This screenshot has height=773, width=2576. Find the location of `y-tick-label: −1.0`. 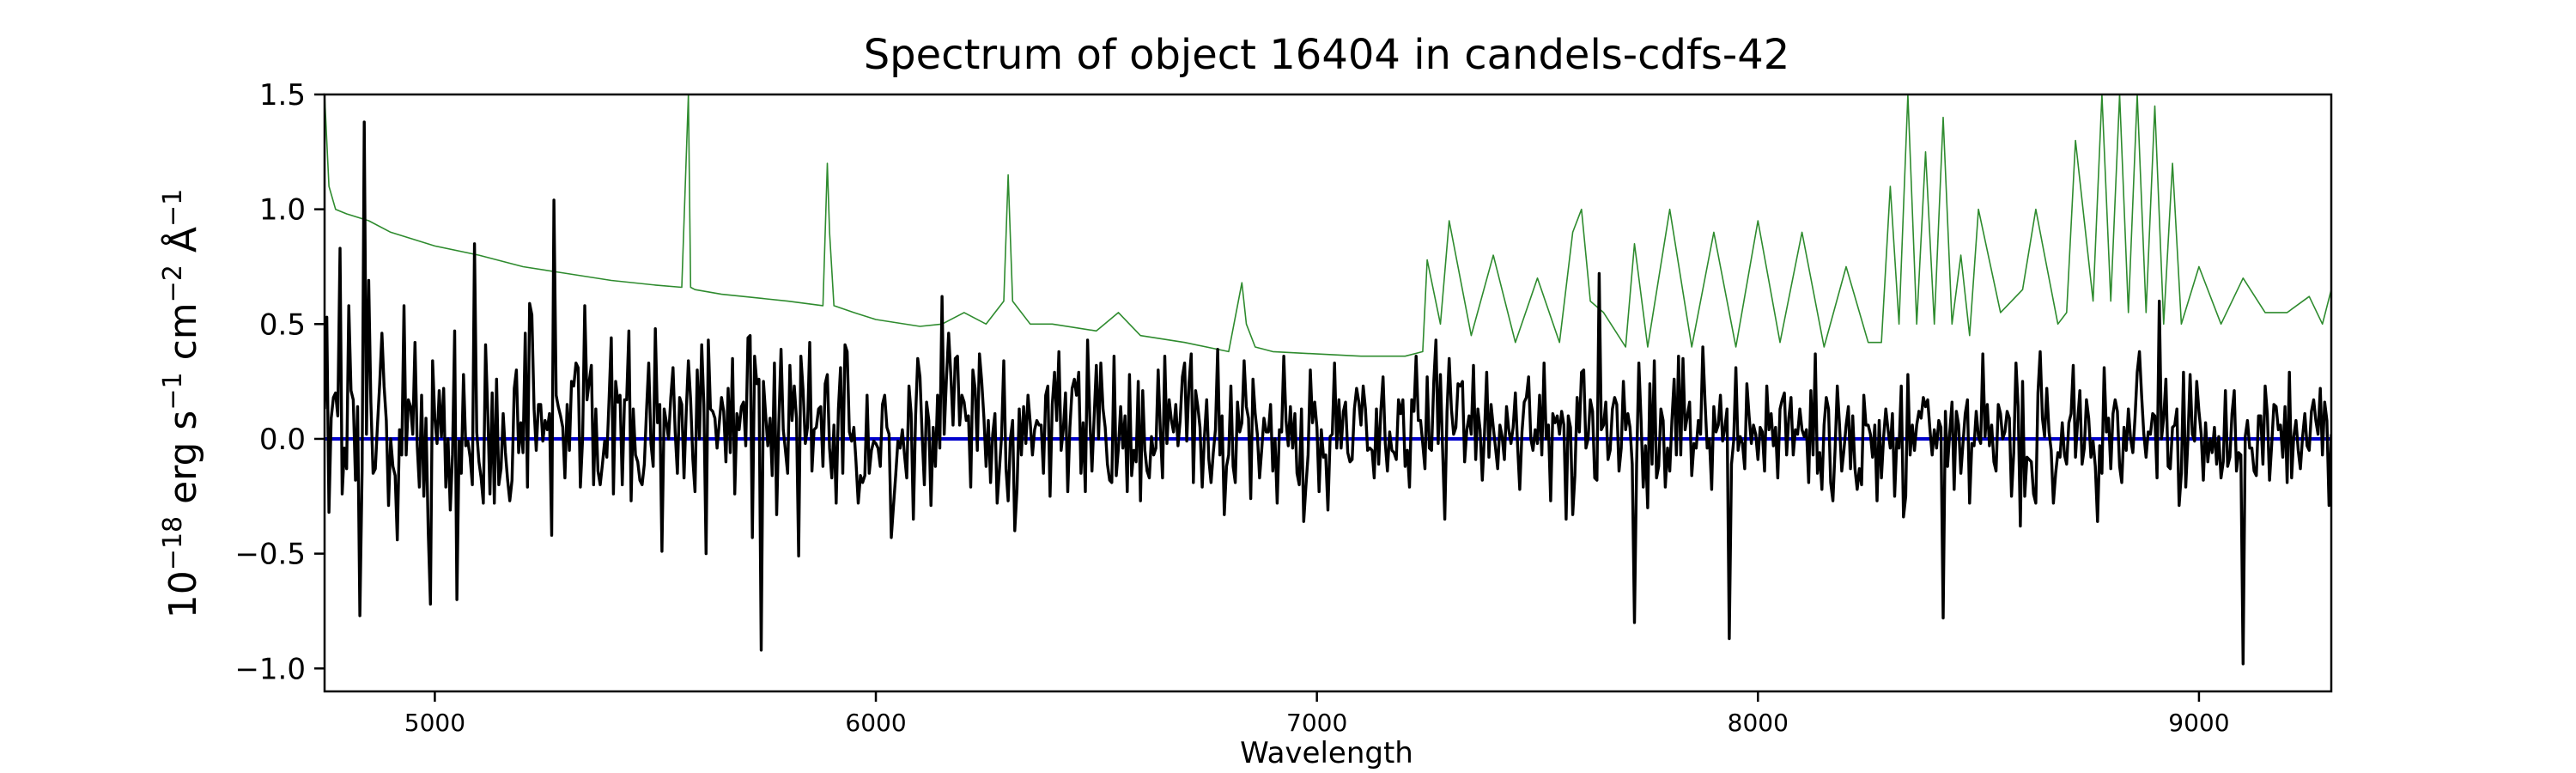

y-tick-label: −1.0 is located at coordinates (270, 669).